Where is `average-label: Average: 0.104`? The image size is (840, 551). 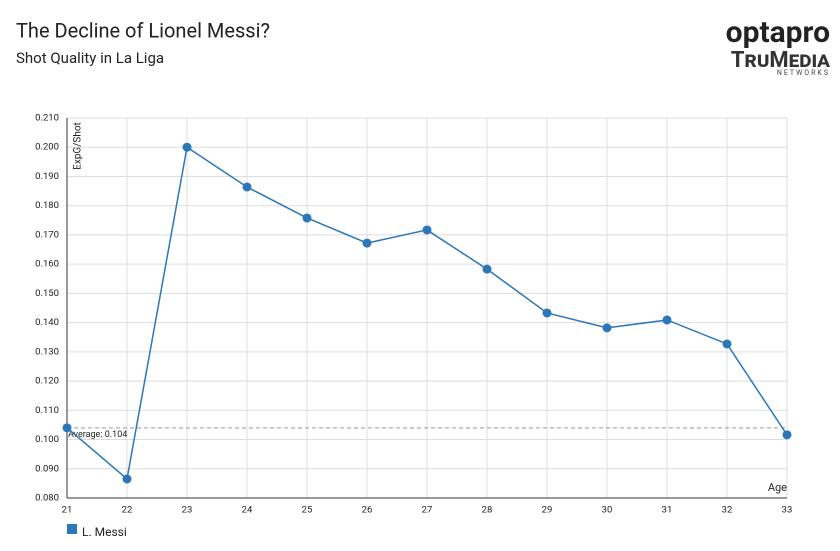 average-label: Average: 0.104 is located at coordinates (97, 435).